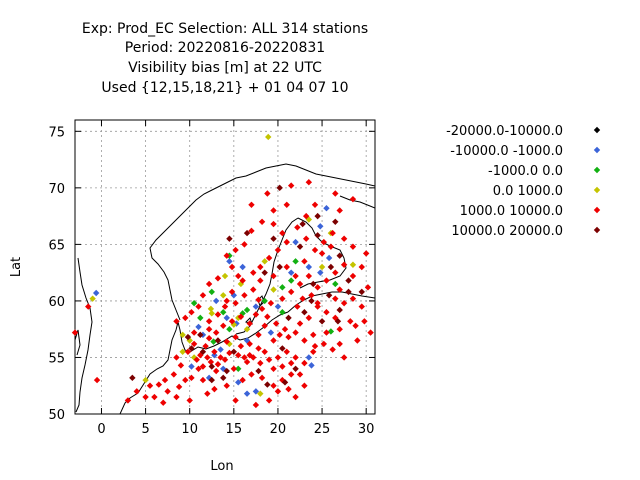  Describe the element at coordinates (322, 429) in the screenshot. I see `x-tick-label: 25` at that location.